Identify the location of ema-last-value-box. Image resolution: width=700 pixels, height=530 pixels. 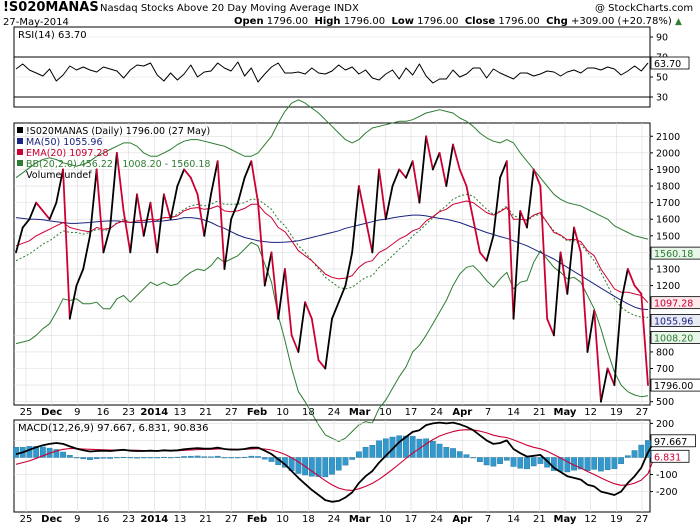
(675, 303).